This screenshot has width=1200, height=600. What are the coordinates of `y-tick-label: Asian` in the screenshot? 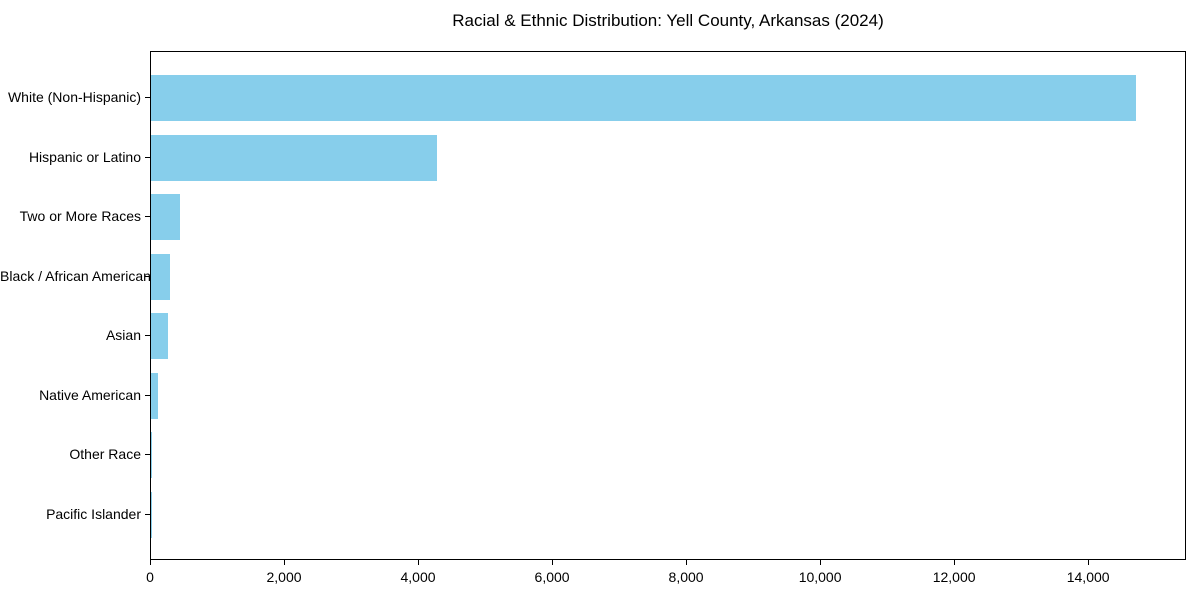 It's located at (123, 335).